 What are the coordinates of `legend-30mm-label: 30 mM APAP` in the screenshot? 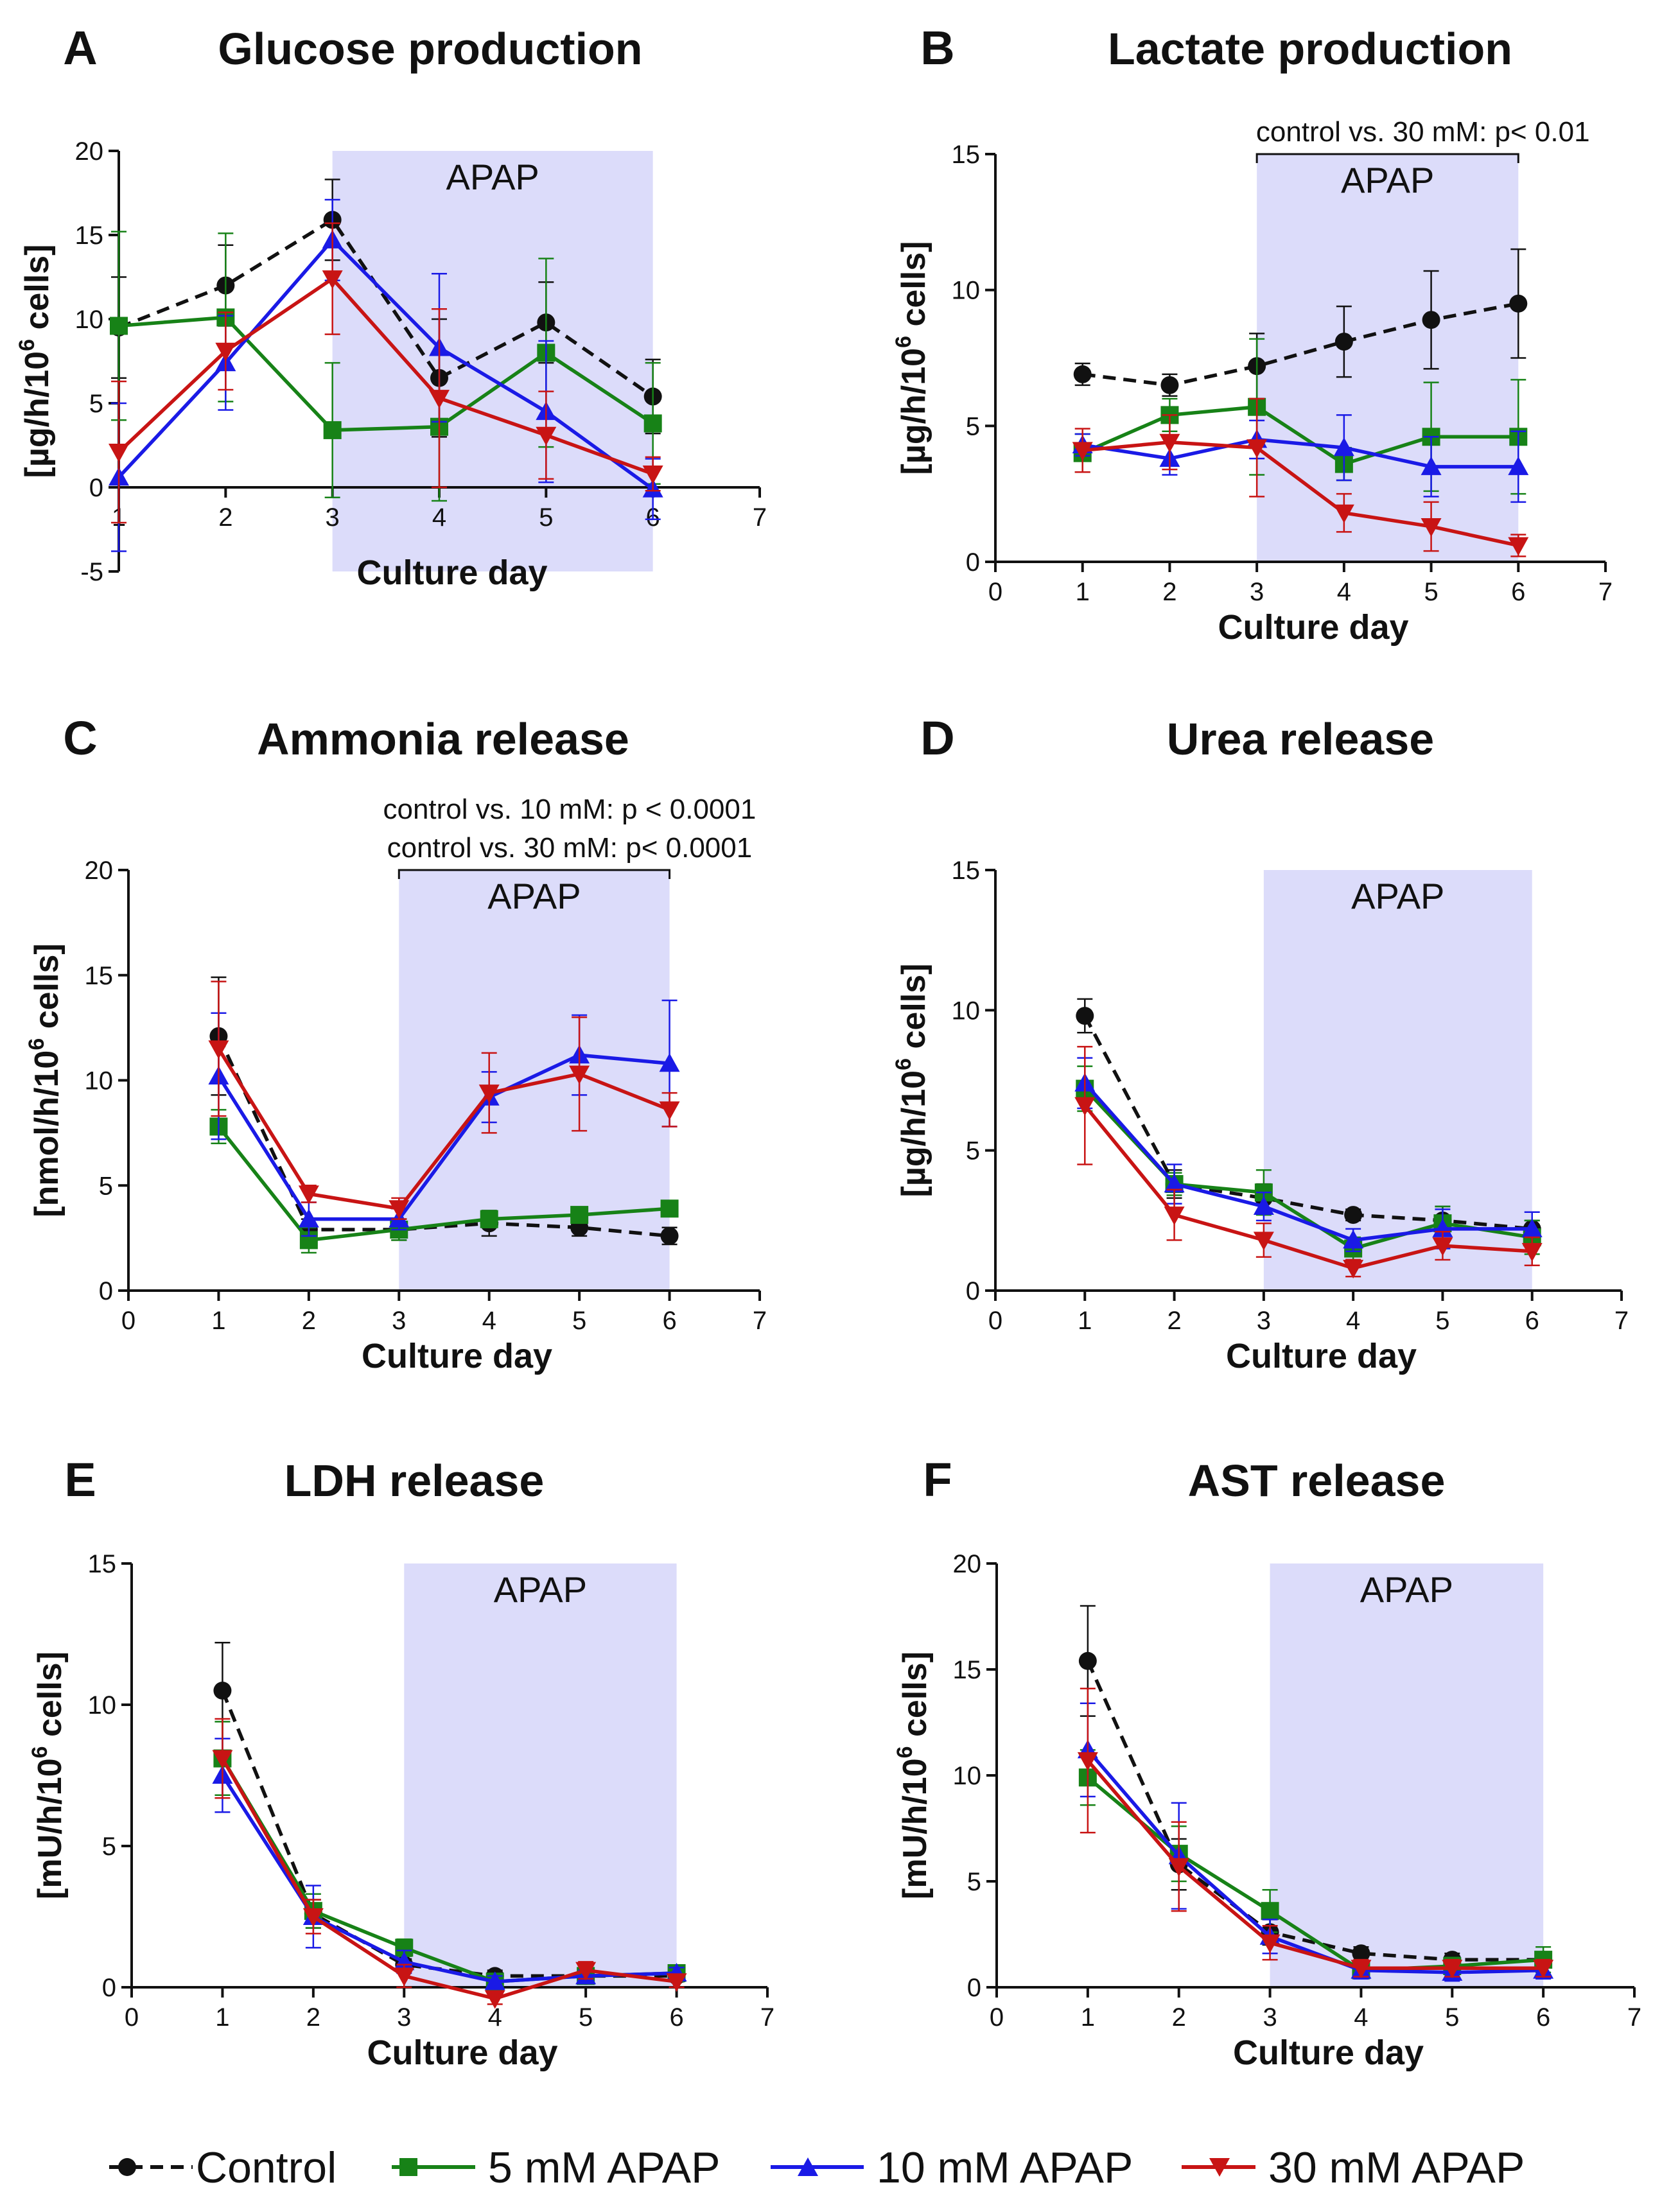 It's located at (1396, 2167).